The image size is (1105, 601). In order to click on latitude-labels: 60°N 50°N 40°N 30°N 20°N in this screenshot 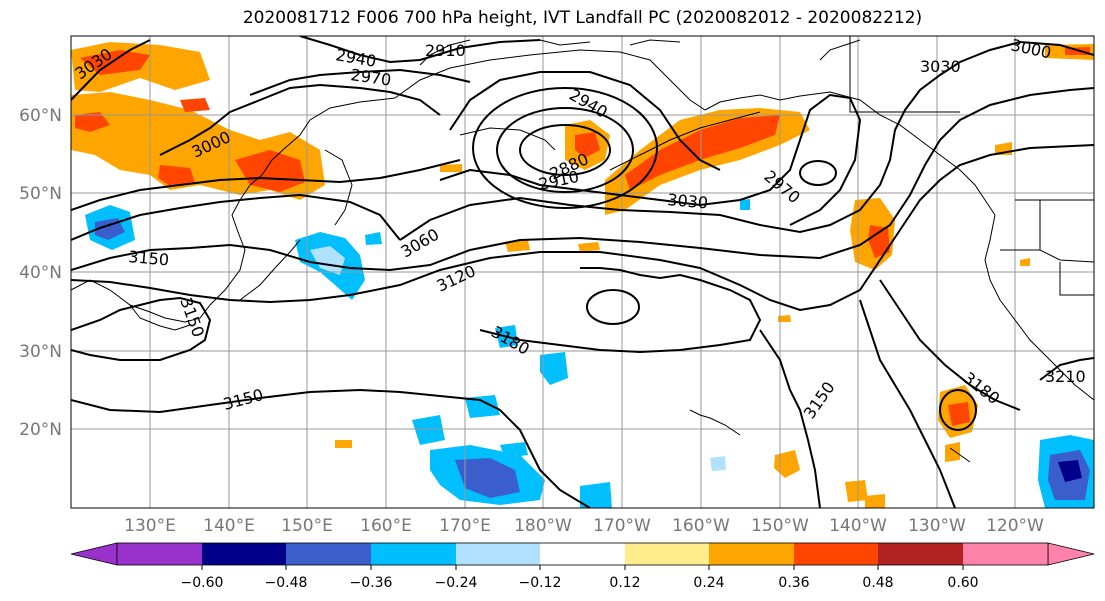, I will do `click(40, 273)`.